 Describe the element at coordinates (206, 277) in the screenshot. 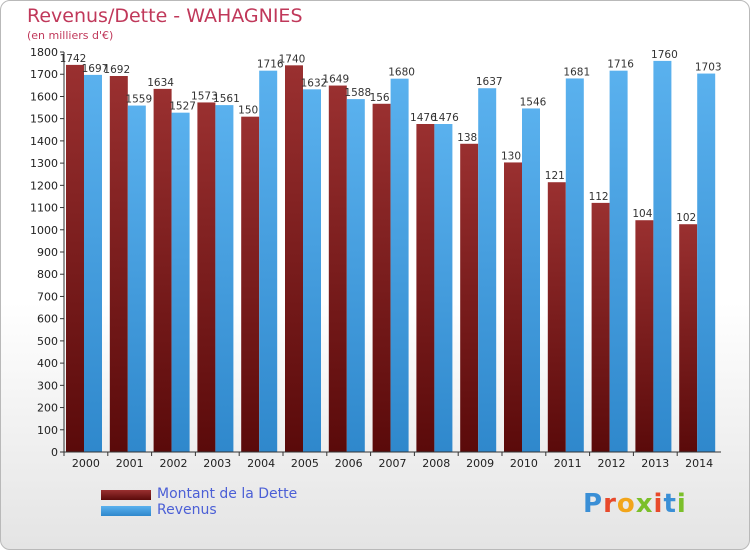

I see `bar-dette-2003` at that location.